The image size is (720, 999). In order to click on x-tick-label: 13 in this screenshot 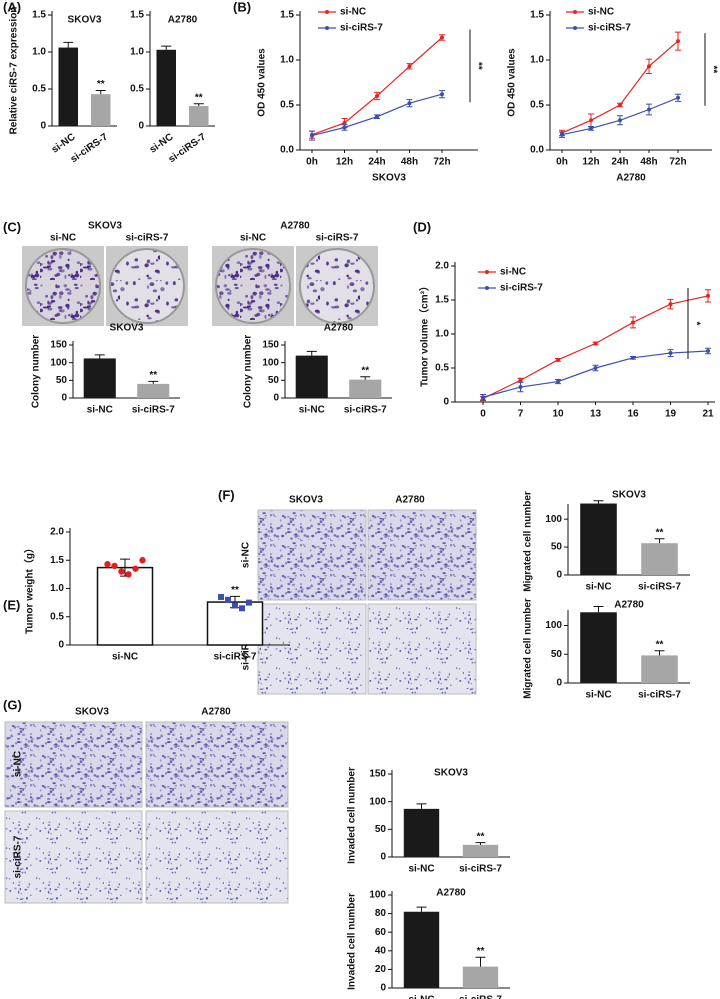, I will do `click(596, 414)`.